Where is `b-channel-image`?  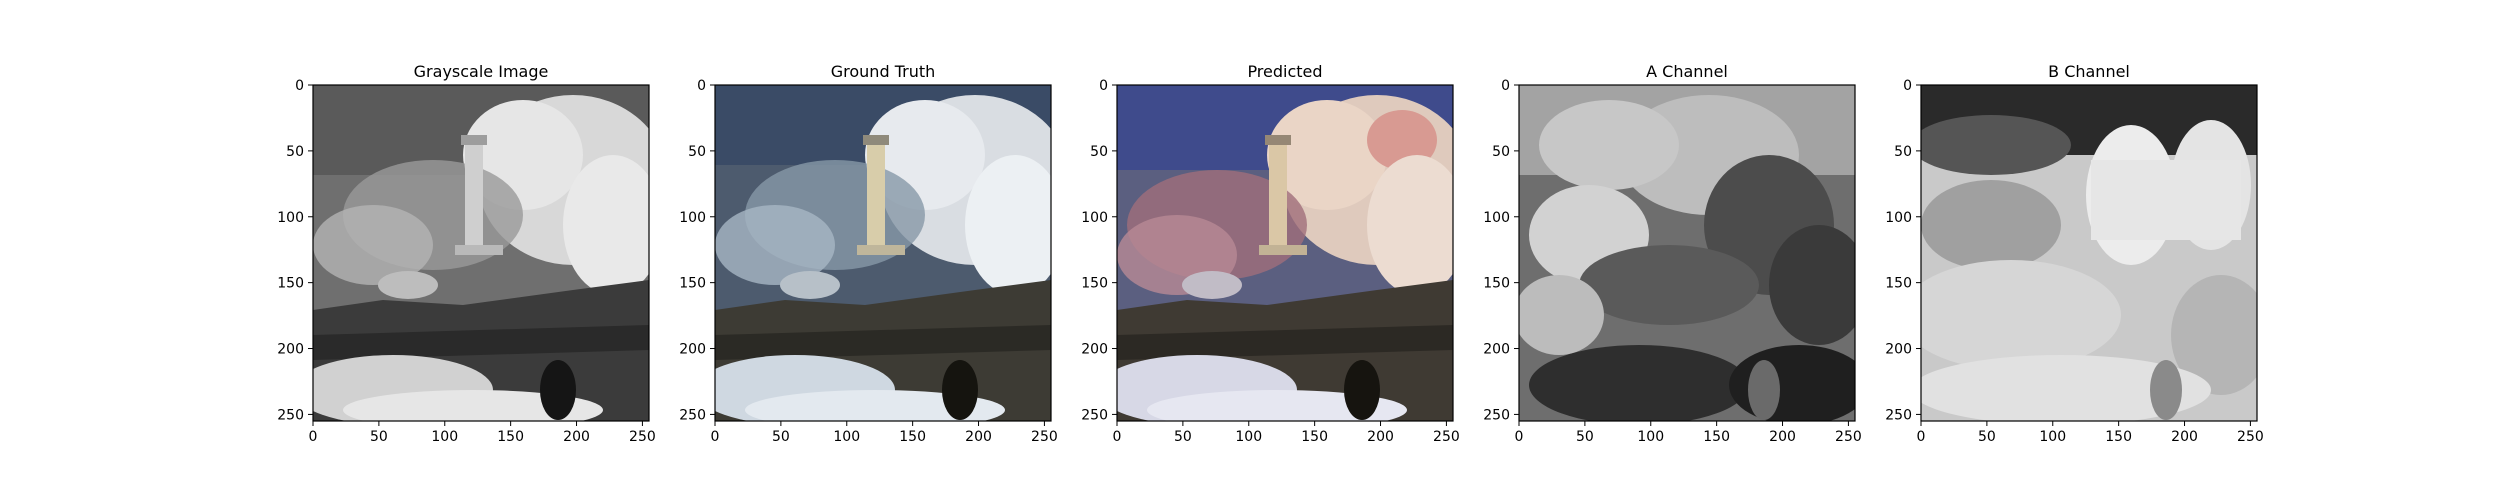 b-channel-image is located at coordinates (2089, 253).